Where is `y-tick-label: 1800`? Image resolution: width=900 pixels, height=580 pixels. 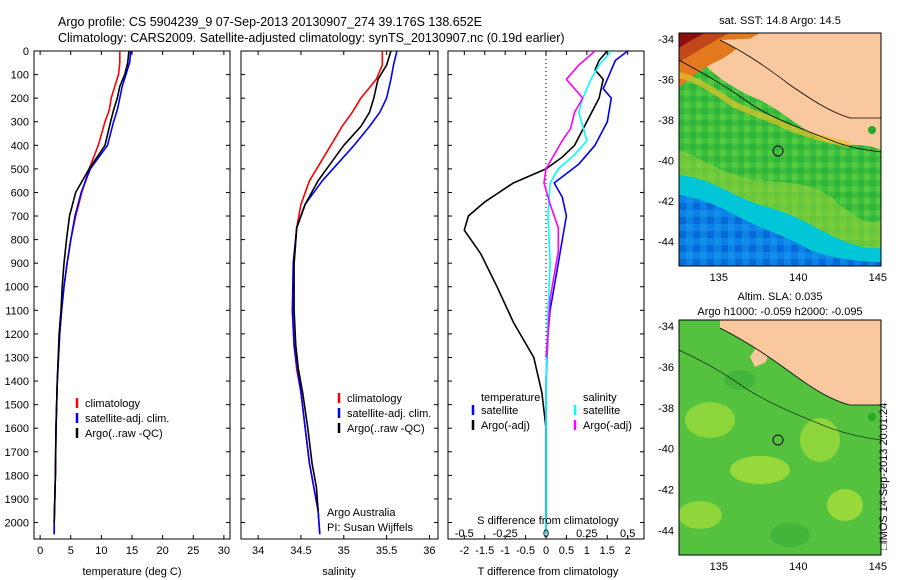
y-tick-label: 1800 is located at coordinates (17, 476).